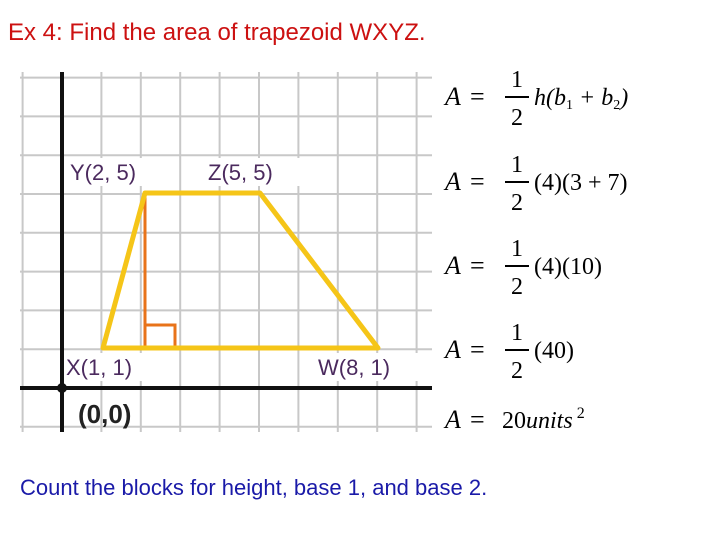 This screenshot has width=720, height=540. What do you see at coordinates (62, 388) in the screenshot?
I see `origin-dot` at bounding box center [62, 388].